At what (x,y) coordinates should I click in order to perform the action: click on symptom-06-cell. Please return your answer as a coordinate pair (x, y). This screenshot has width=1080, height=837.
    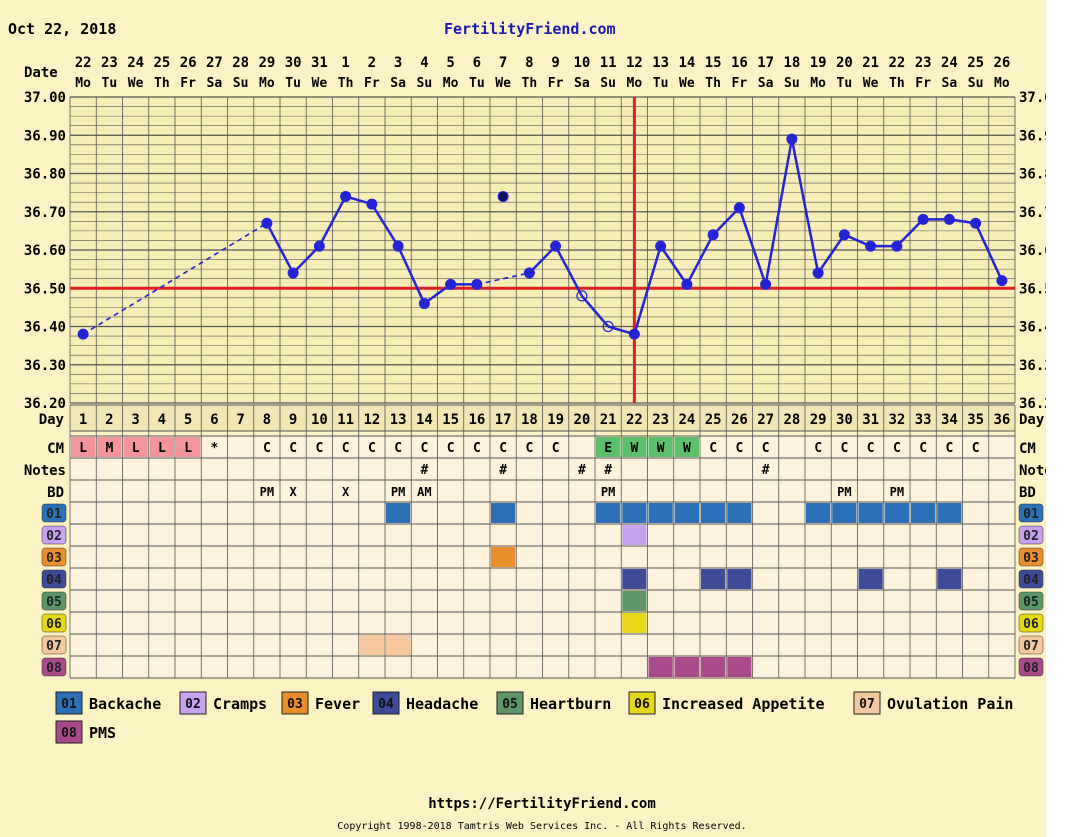
    Looking at the image, I should click on (634, 623).